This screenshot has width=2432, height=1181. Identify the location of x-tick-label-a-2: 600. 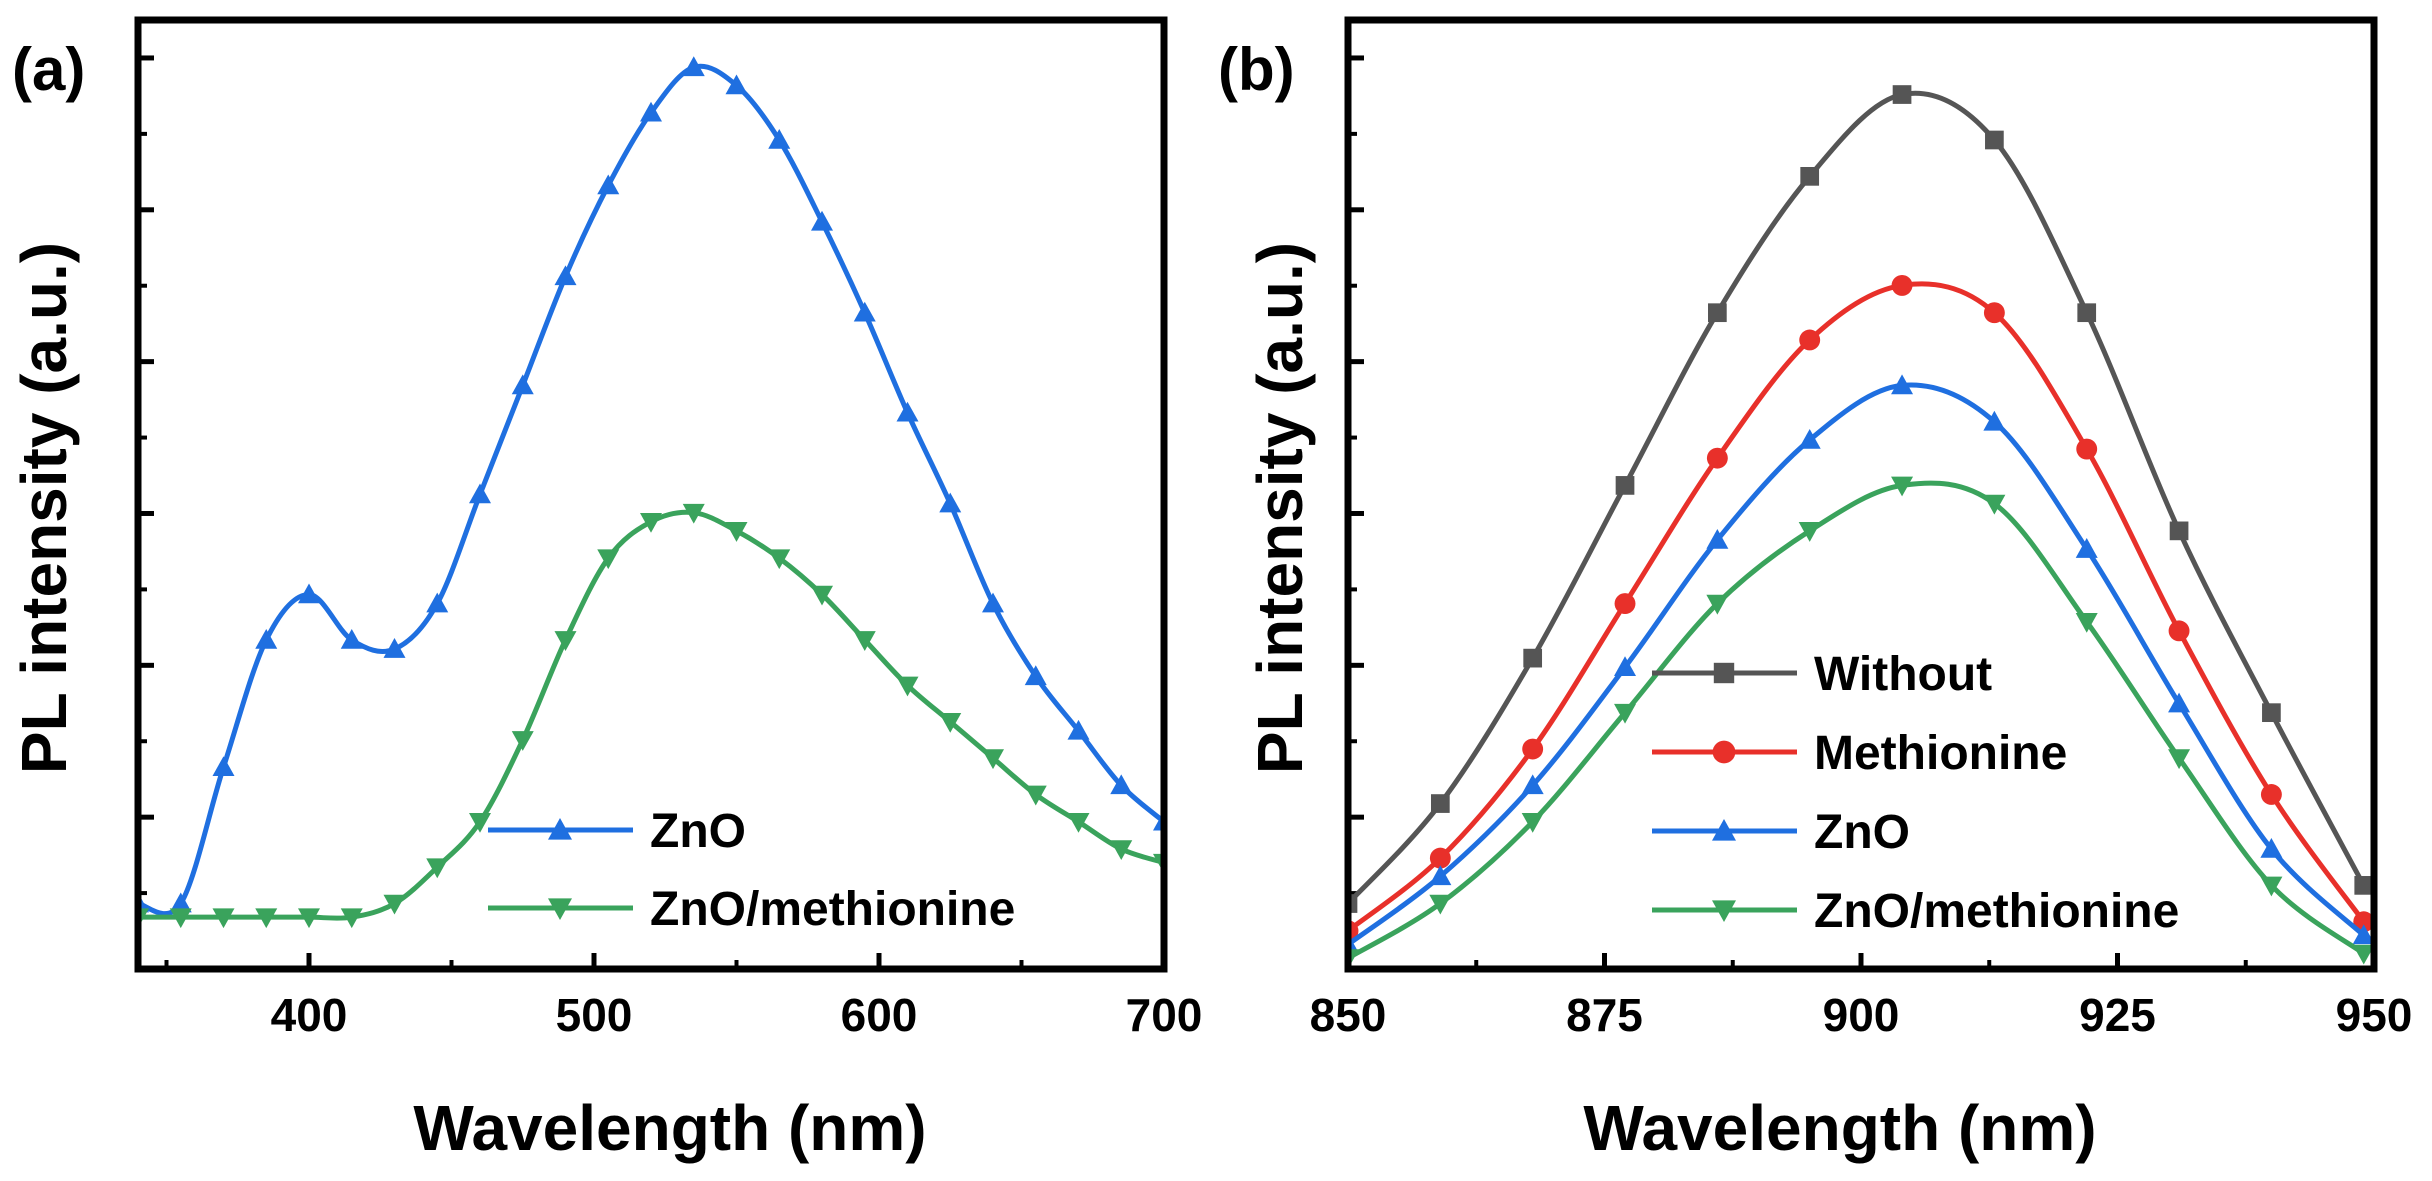
(879, 1015).